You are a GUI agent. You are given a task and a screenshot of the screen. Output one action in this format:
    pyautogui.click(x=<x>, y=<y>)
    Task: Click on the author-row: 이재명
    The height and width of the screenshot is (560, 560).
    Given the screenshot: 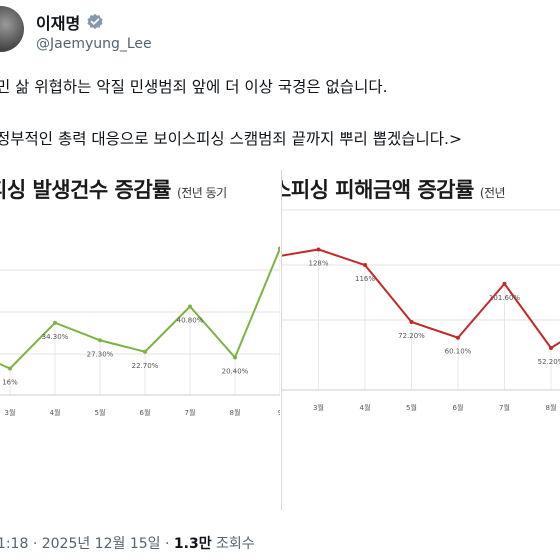 What is the action you would take?
    pyautogui.click(x=70, y=22)
    